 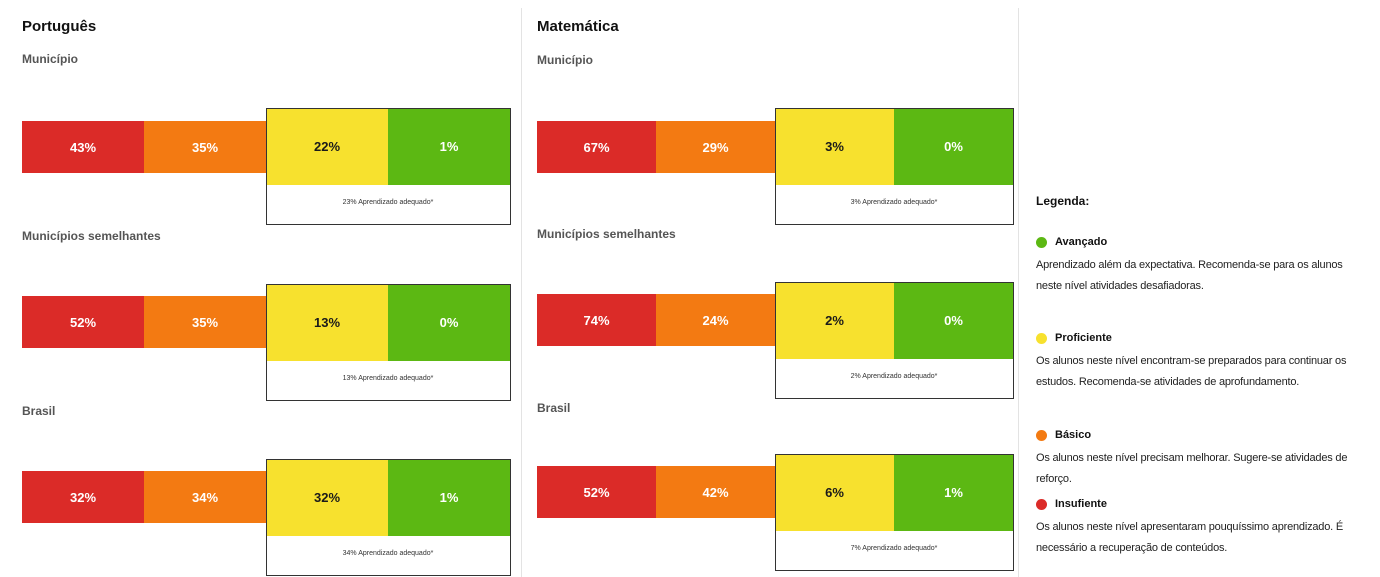 I want to click on legend-divider, so click(x=1018, y=292).